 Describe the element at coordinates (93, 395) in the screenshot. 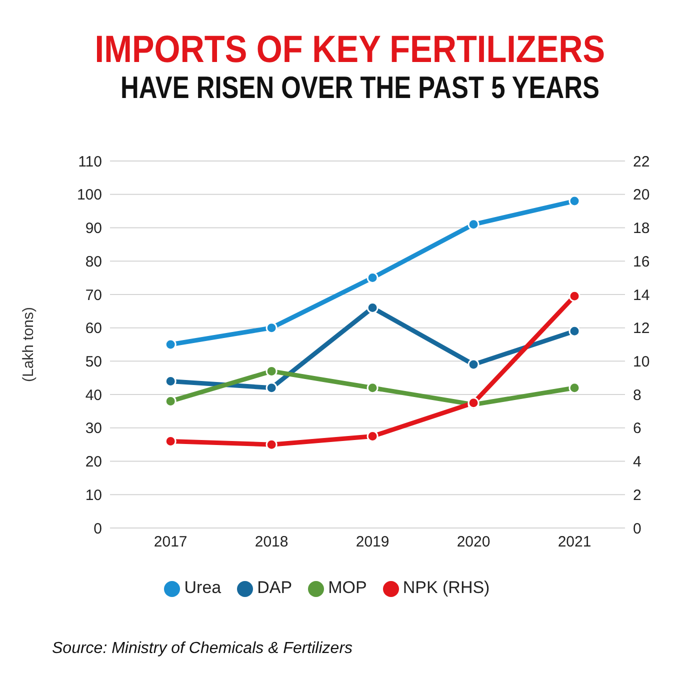

I see `y-tick-label: 40` at that location.